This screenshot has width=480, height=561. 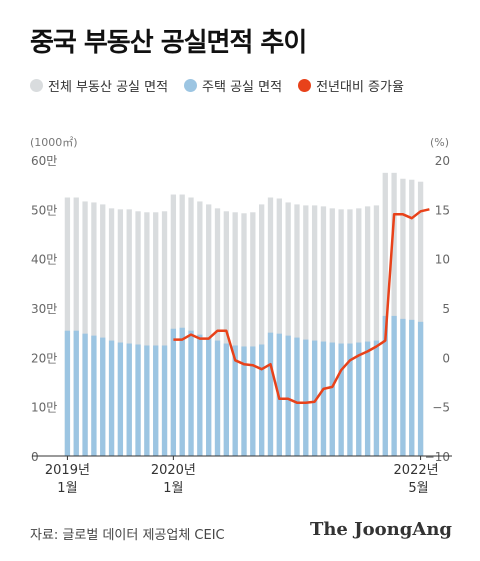 What do you see at coordinates (44, 260) in the screenshot?
I see `left-tick-label: 40만` at bounding box center [44, 260].